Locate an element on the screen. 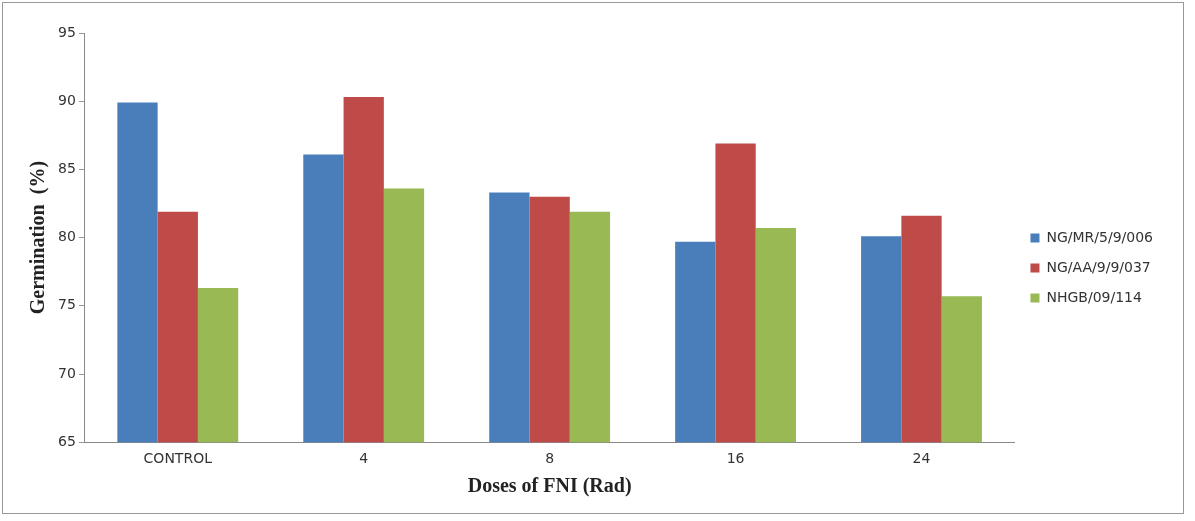  y-tick-label: 65 is located at coordinates (66, 440).